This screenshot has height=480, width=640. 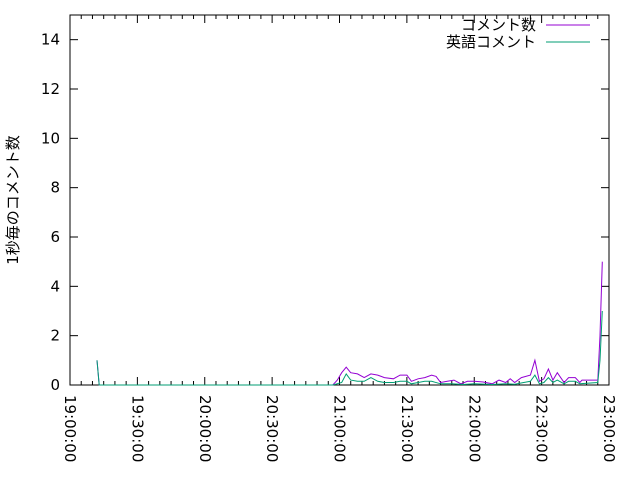 What do you see at coordinates (55, 237) in the screenshot?
I see `y-tick-label: 6` at bounding box center [55, 237].